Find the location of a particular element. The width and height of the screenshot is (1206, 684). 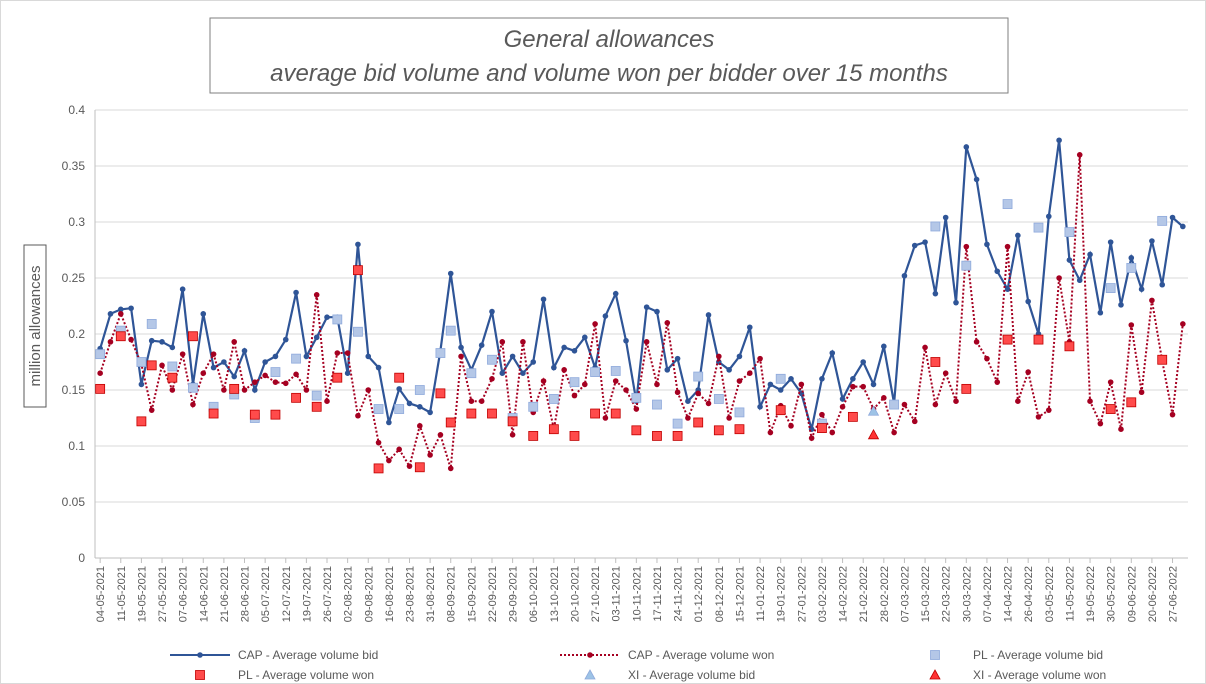

x-tick-label: 05-07-2021 is located at coordinates (266, 594).